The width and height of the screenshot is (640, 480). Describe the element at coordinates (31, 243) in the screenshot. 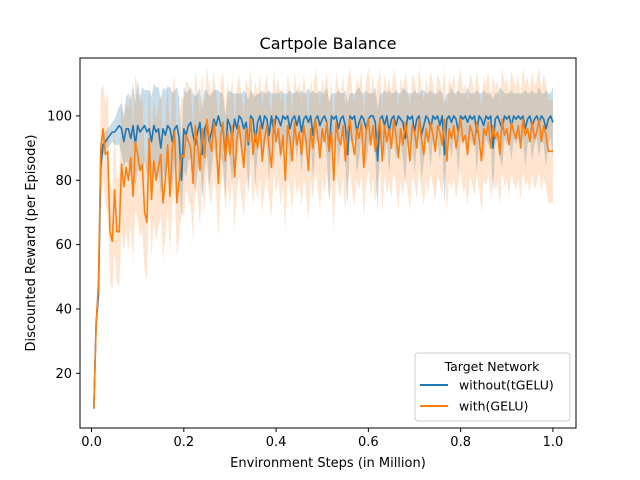

I see `y-axis-title: Discounted Reward (per Episode)` at that location.